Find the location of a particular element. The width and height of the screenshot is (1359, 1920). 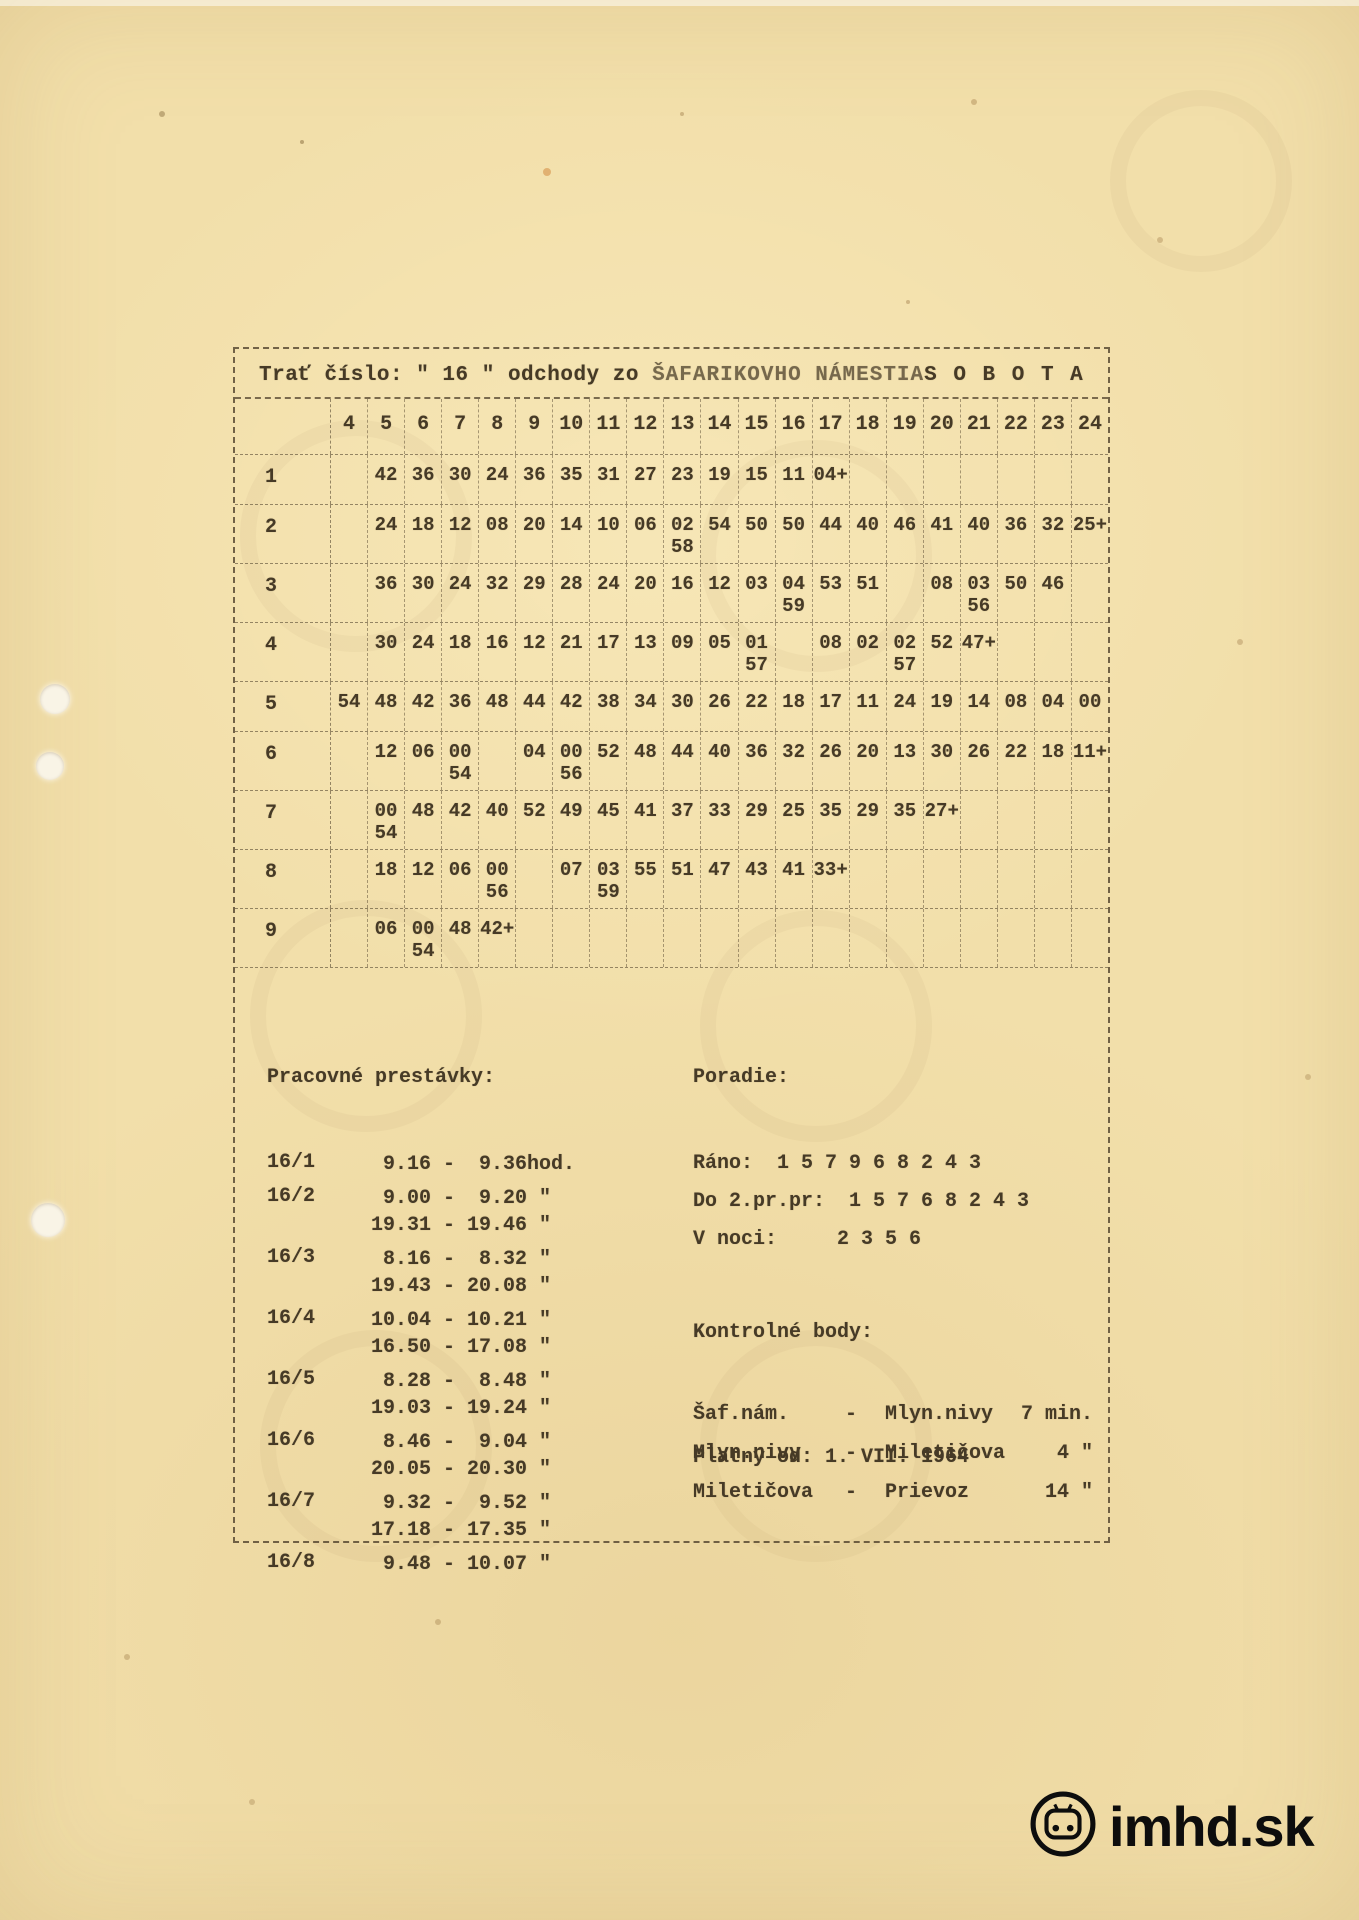

timetable-cell: 43 is located at coordinates (757, 879).